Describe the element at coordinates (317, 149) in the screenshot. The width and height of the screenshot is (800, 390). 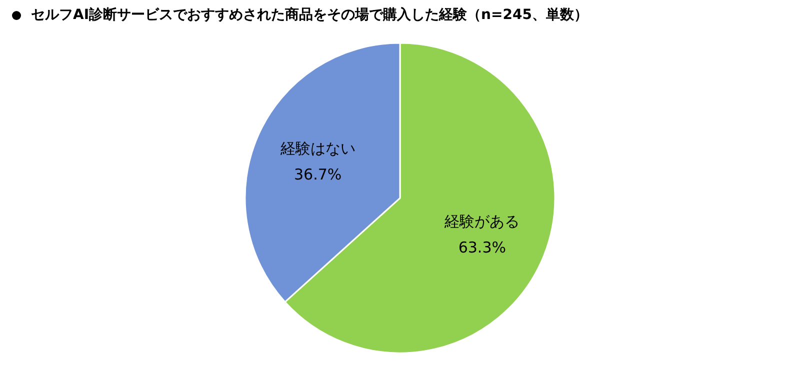
I see `slice-label: 経験はない` at that location.